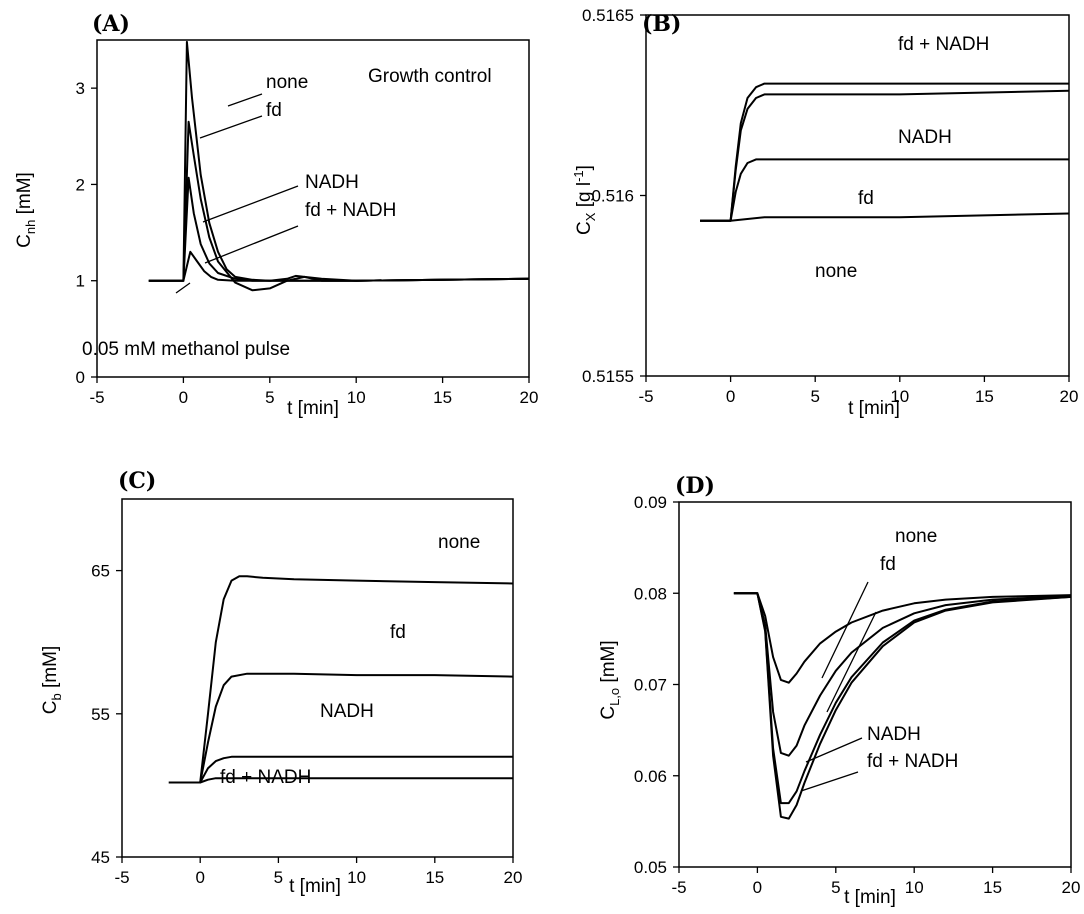 The width and height of the screenshot is (1084, 914). What do you see at coordinates (100, 714) in the screenshot?
I see `y-tick-label: 55` at bounding box center [100, 714].